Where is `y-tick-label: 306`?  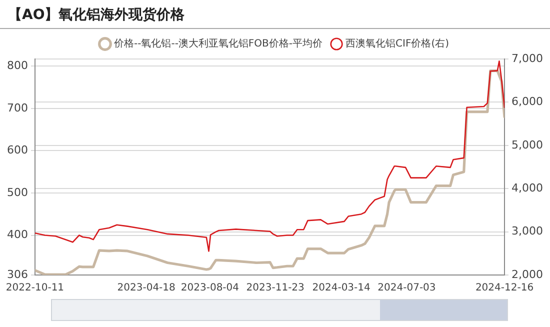 y-tick-label: 306 is located at coordinates (17, 274).